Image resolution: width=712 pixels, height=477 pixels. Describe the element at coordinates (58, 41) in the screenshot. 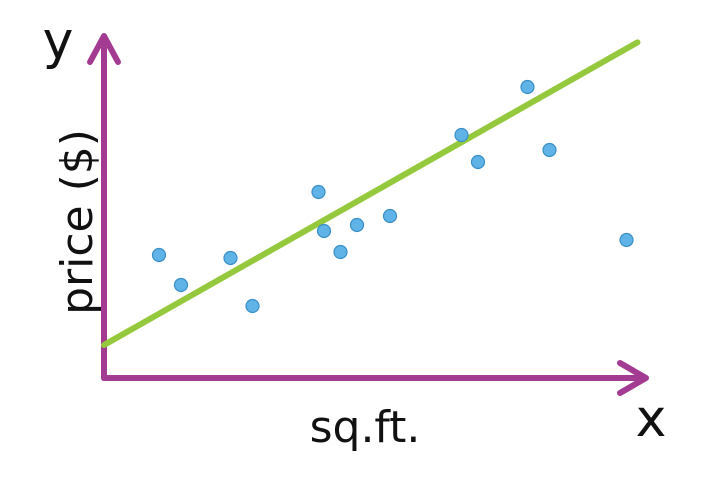

I see `y-axis-letter: y` at that location.